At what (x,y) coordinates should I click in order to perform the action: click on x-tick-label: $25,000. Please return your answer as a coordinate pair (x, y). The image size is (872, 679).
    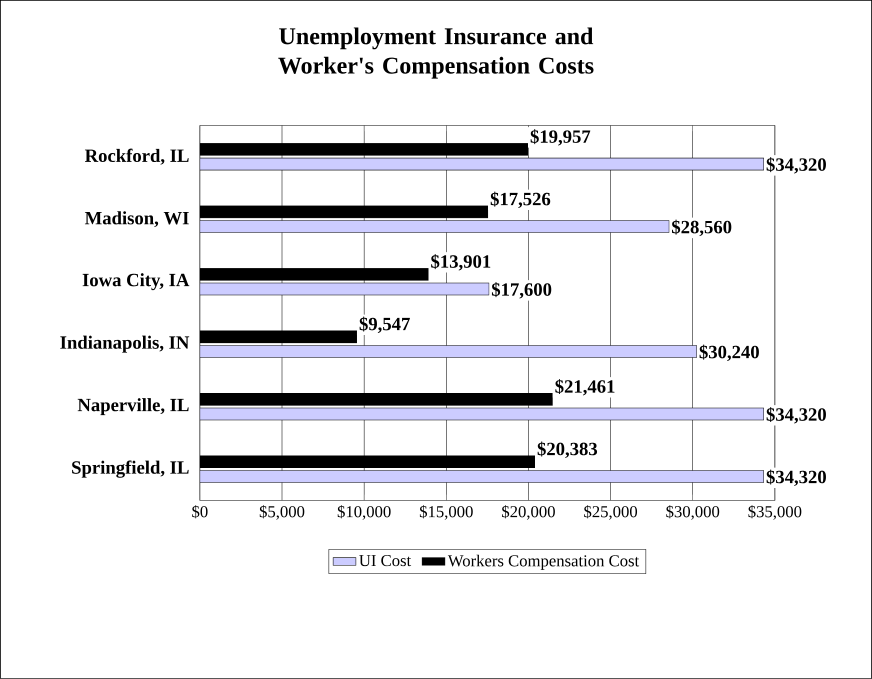
    Looking at the image, I should click on (611, 512).